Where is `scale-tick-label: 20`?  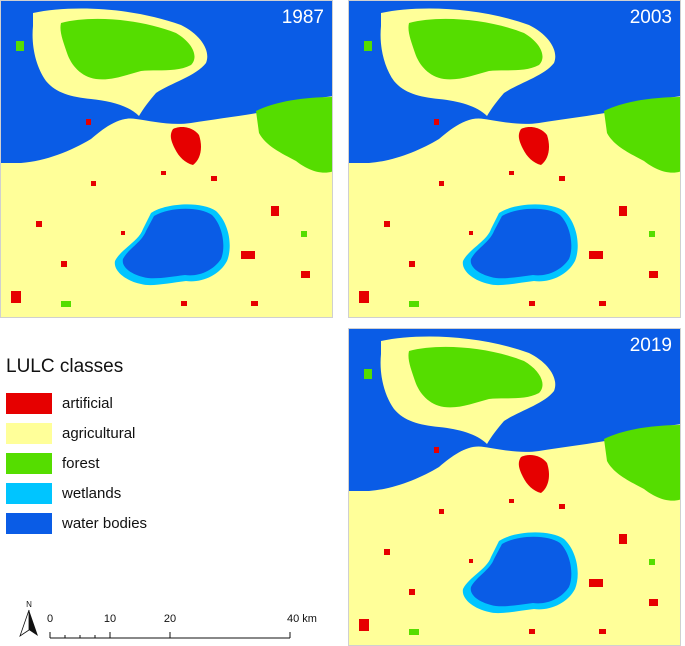 scale-tick-label: 20 is located at coordinates (170, 619).